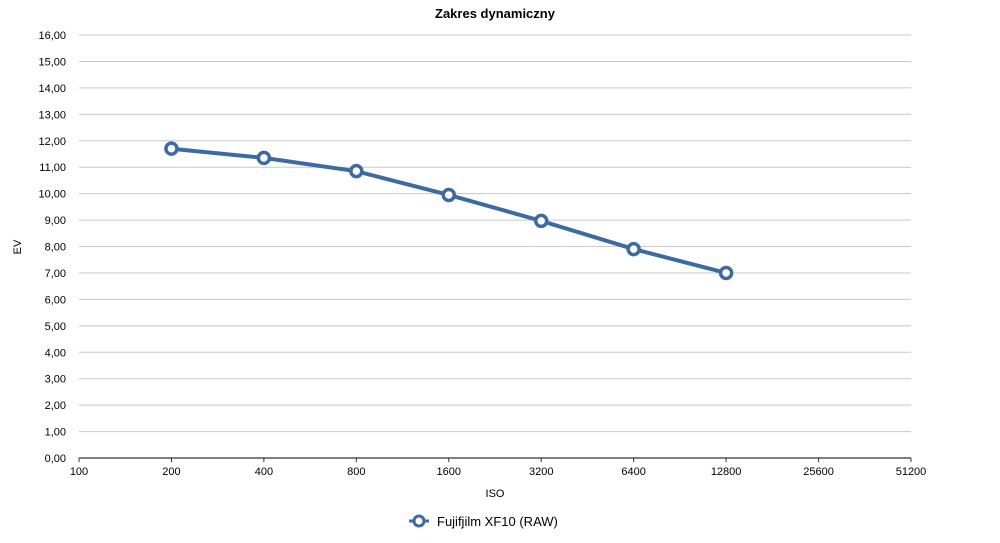 Image resolution: width=1000 pixels, height=543 pixels. What do you see at coordinates (18, 246) in the screenshot?
I see `y-axis-label: EV` at bounding box center [18, 246].